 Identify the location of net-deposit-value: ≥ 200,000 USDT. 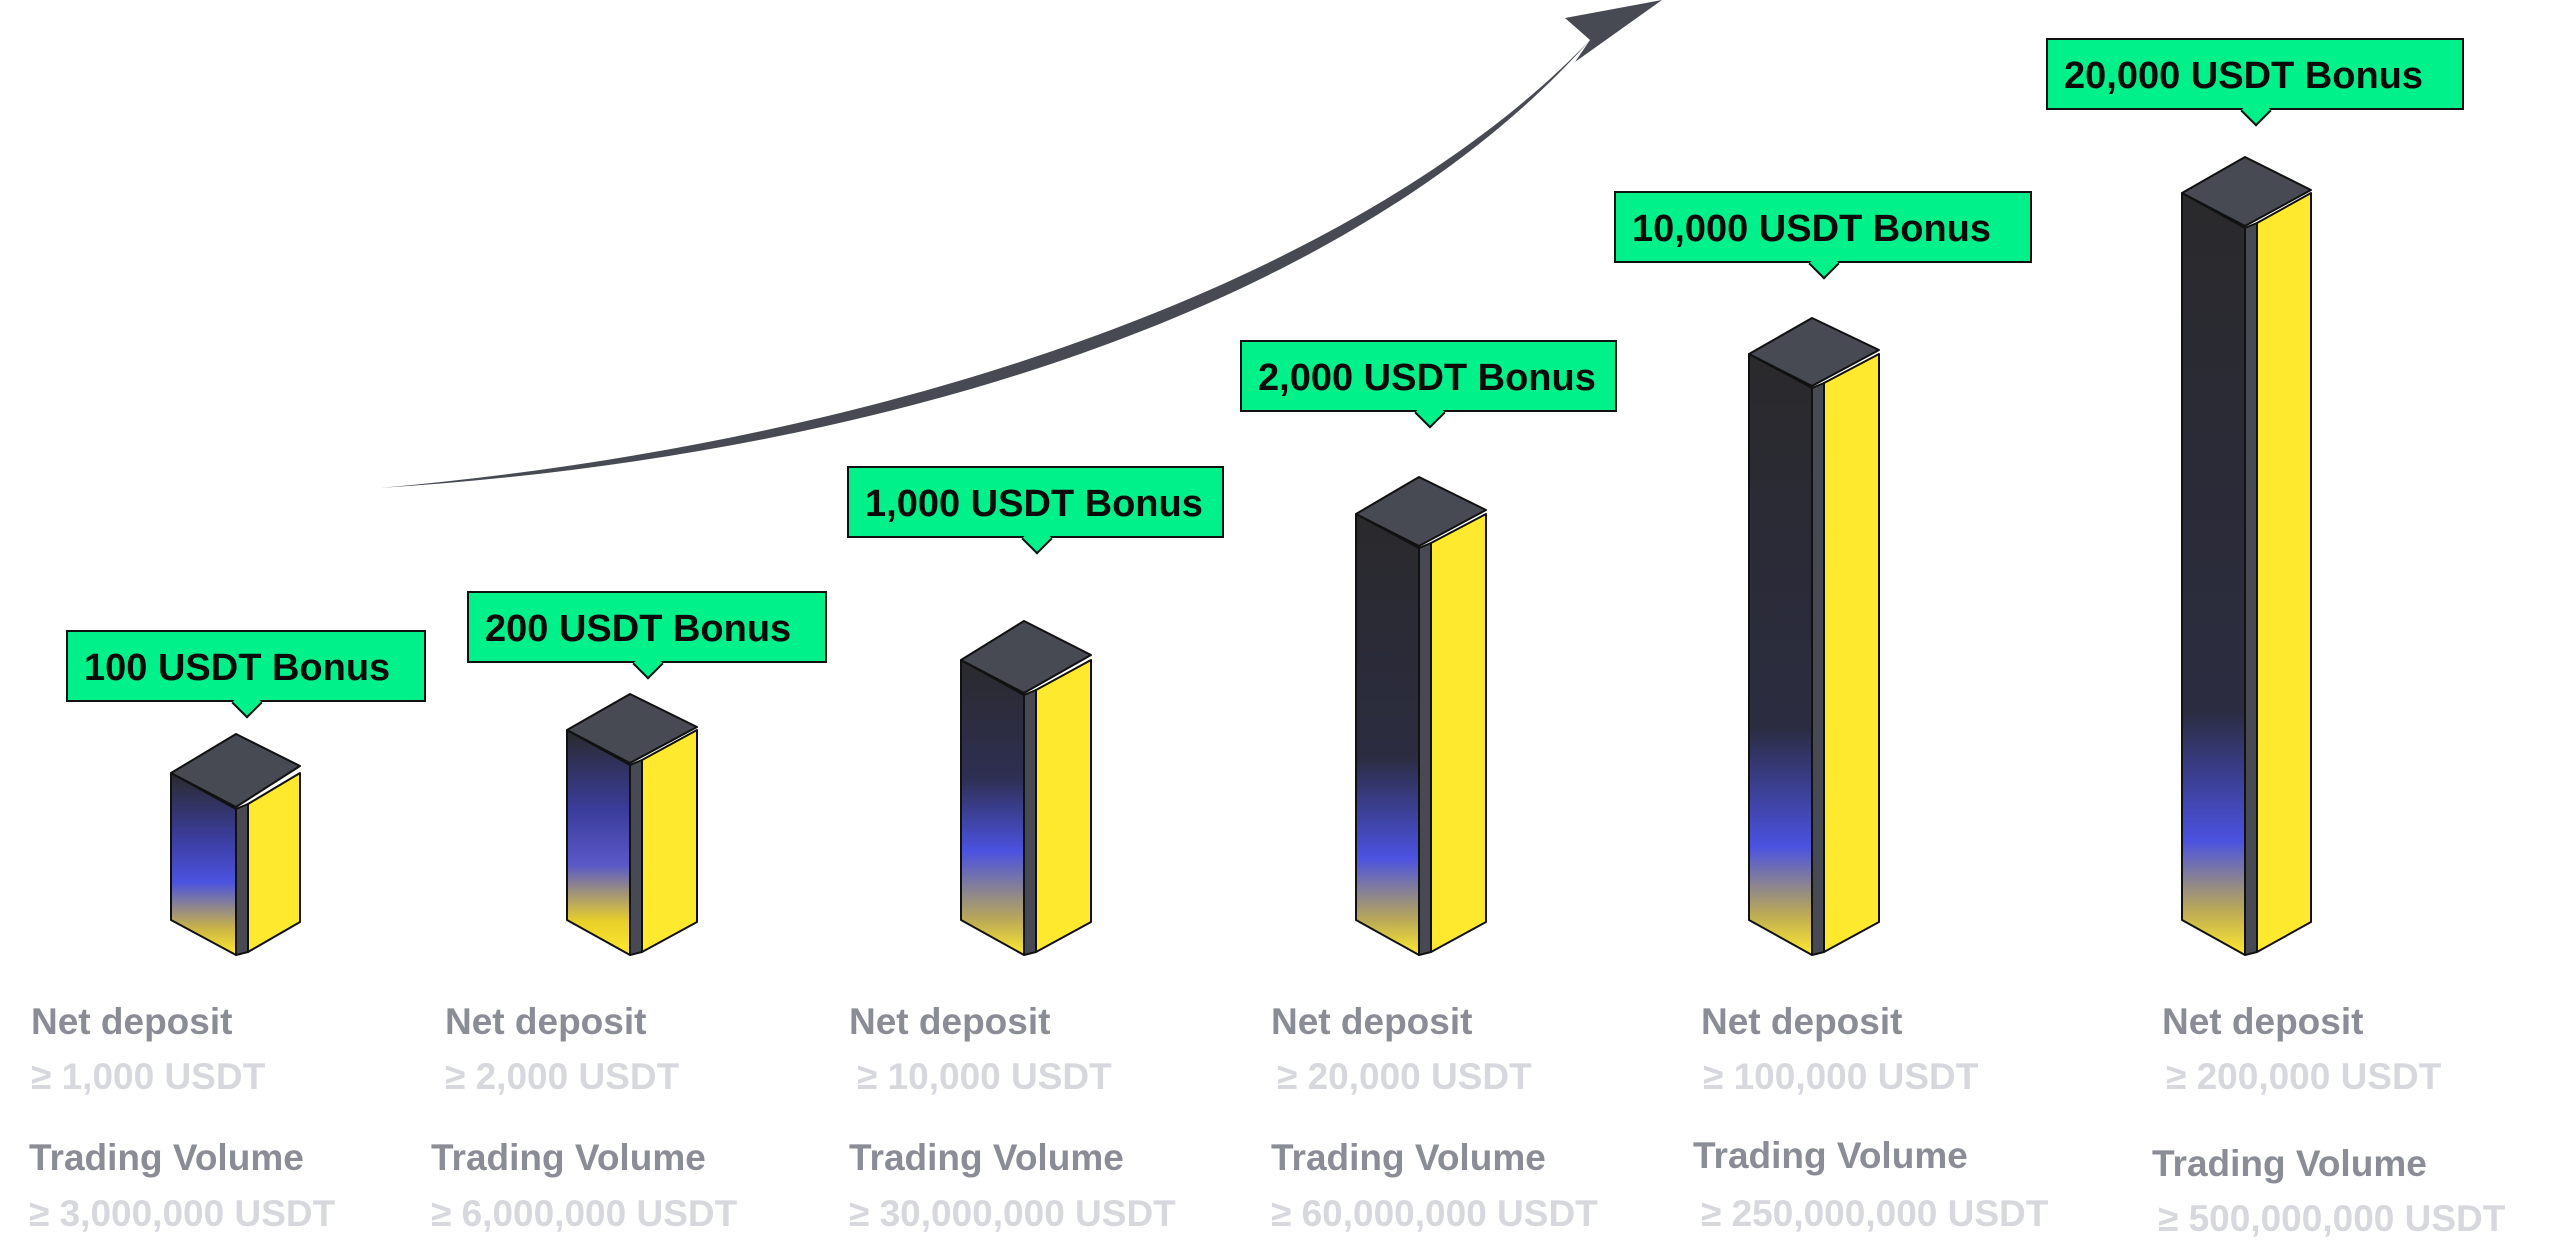
(2304, 1076).